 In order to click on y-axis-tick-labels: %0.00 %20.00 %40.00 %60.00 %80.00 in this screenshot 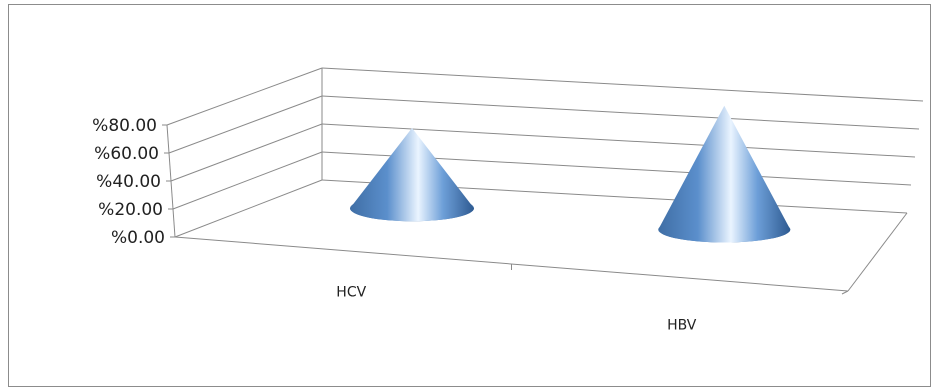, I will do `click(128, 182)`.